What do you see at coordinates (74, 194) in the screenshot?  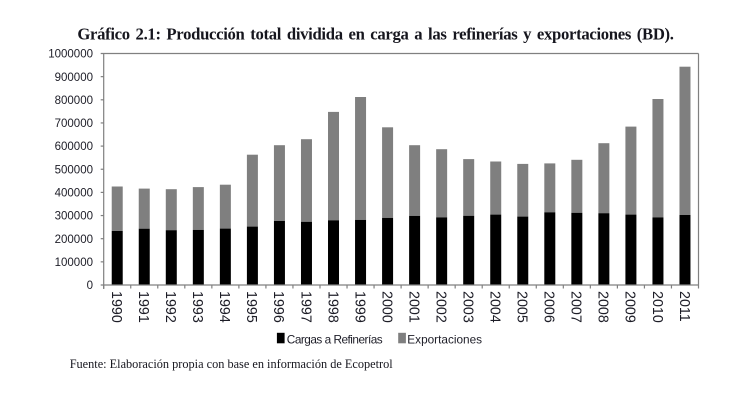 I see `svg-text: 400000` at bounding box center [74, 194].